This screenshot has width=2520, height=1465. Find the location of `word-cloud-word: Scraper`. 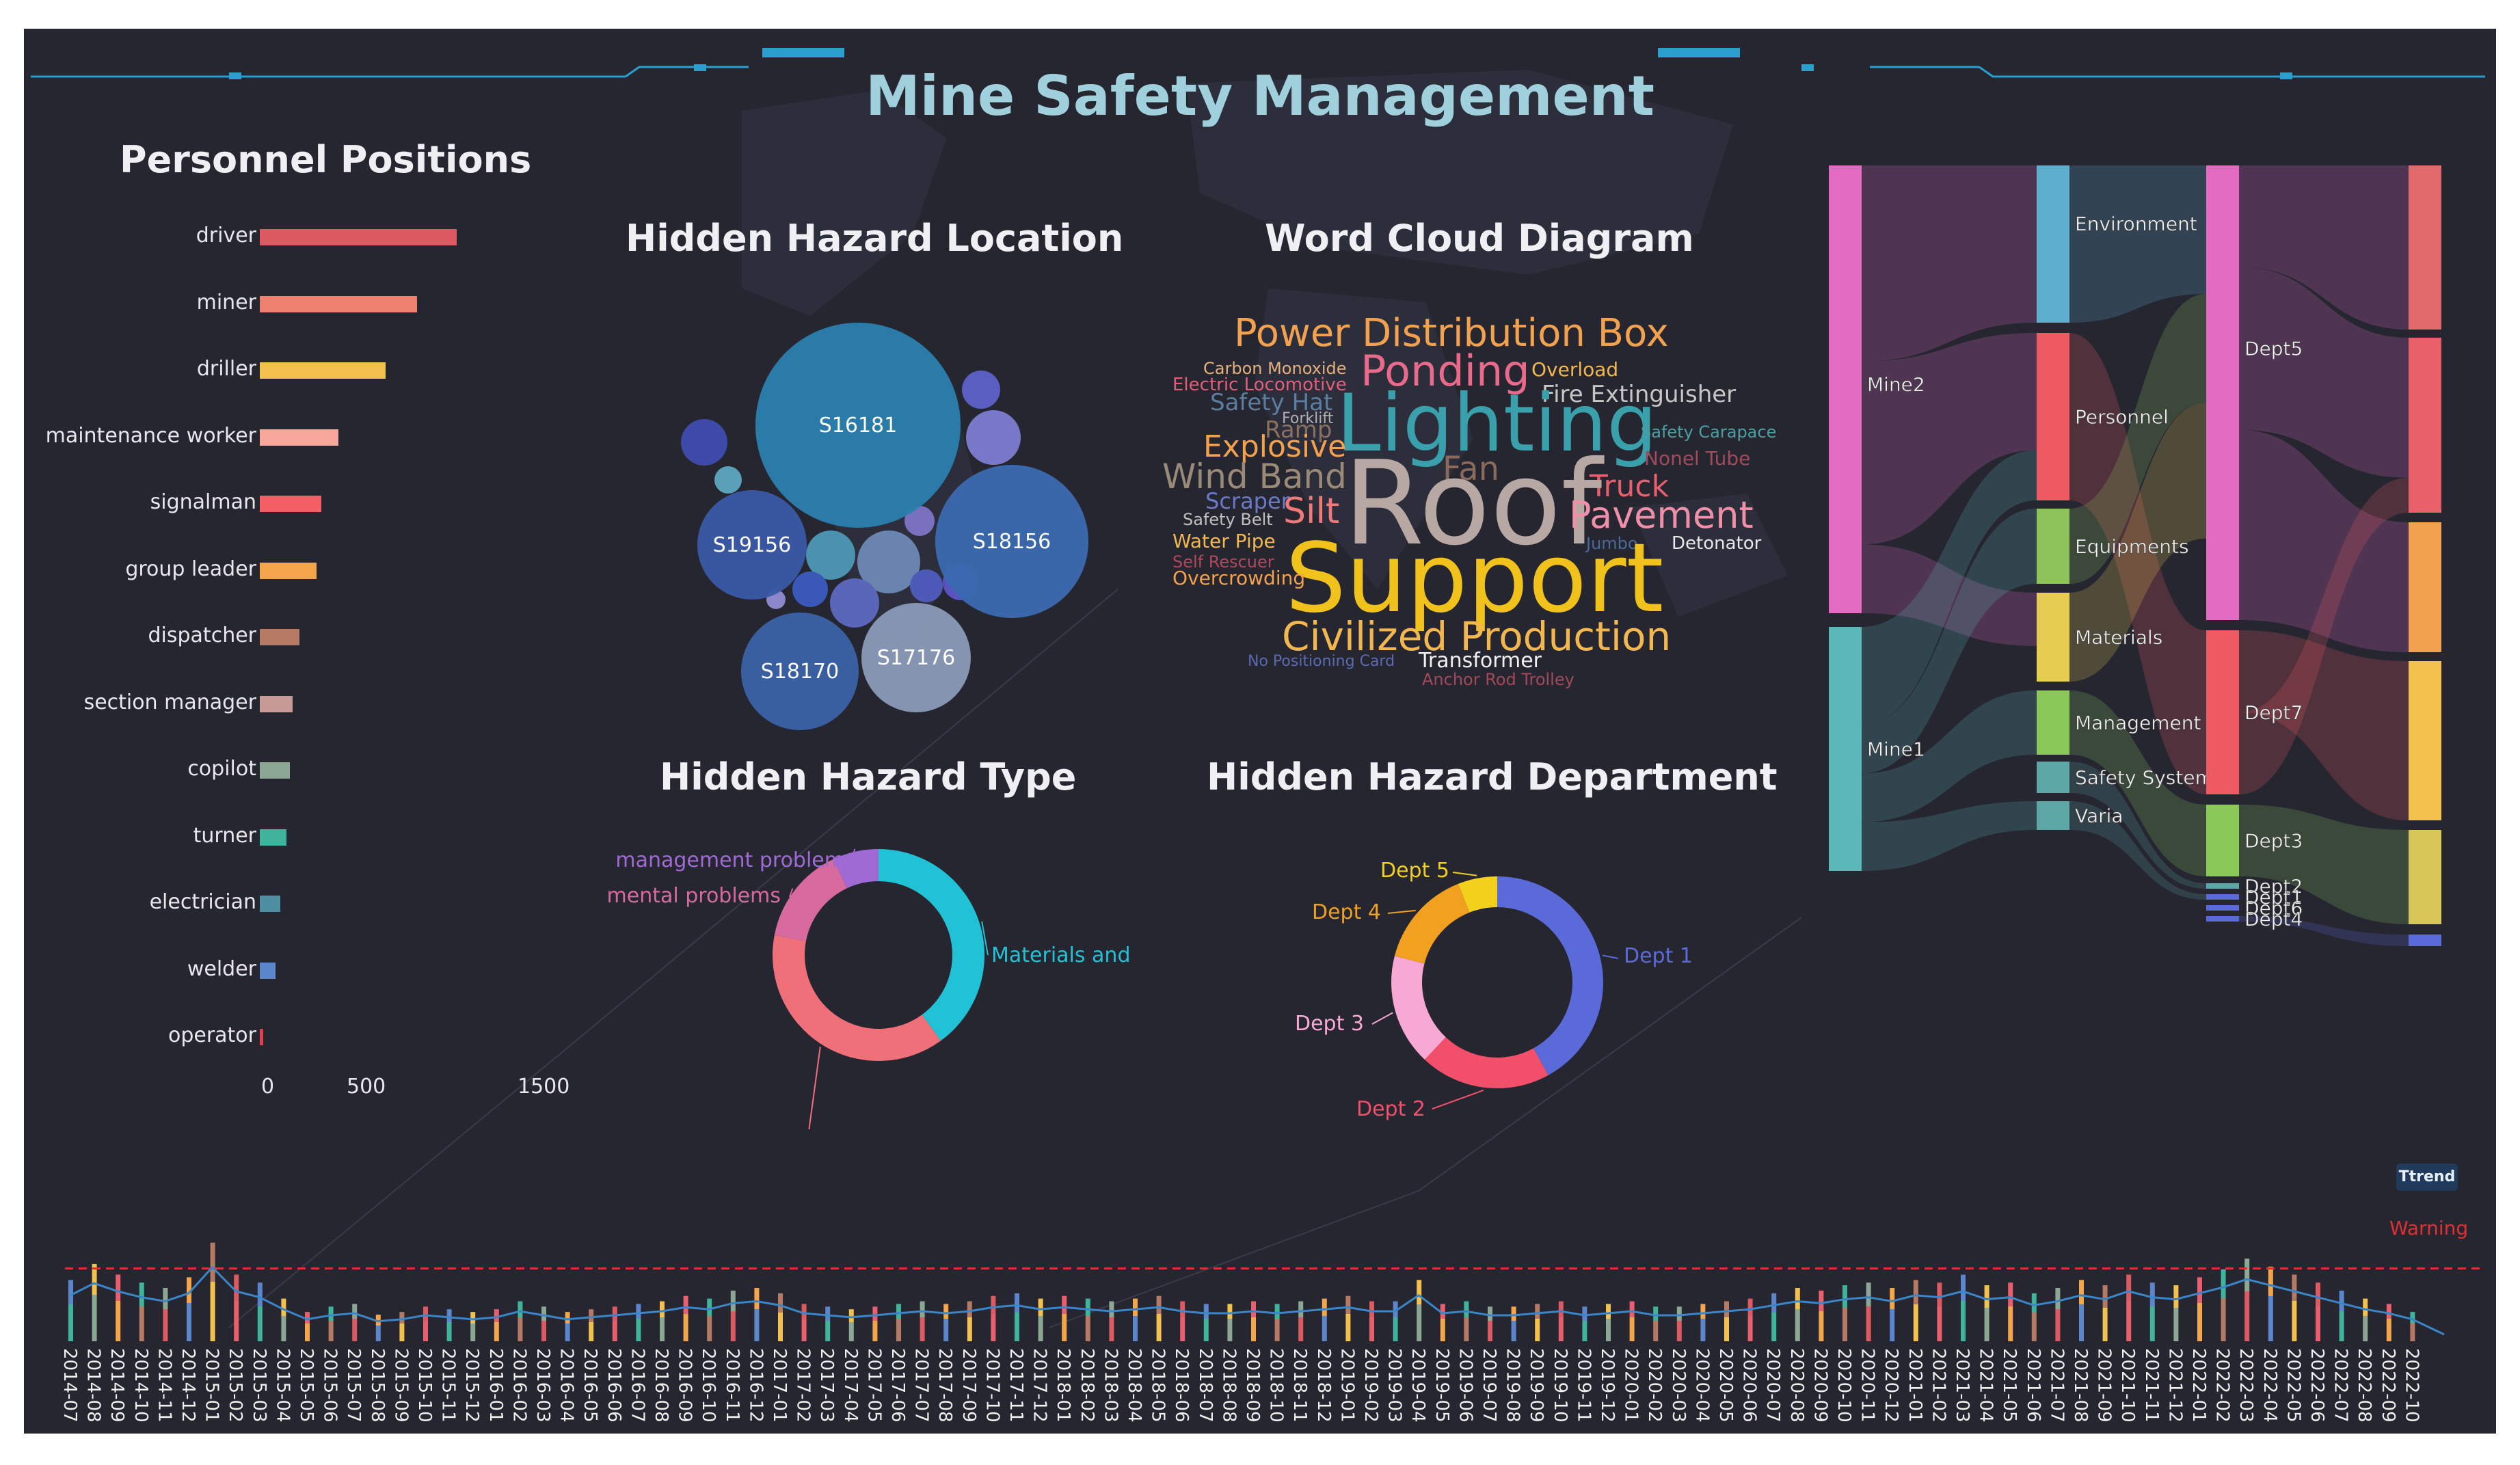

word-cloud-word: Scraper is located at coordinates (1247, 501).